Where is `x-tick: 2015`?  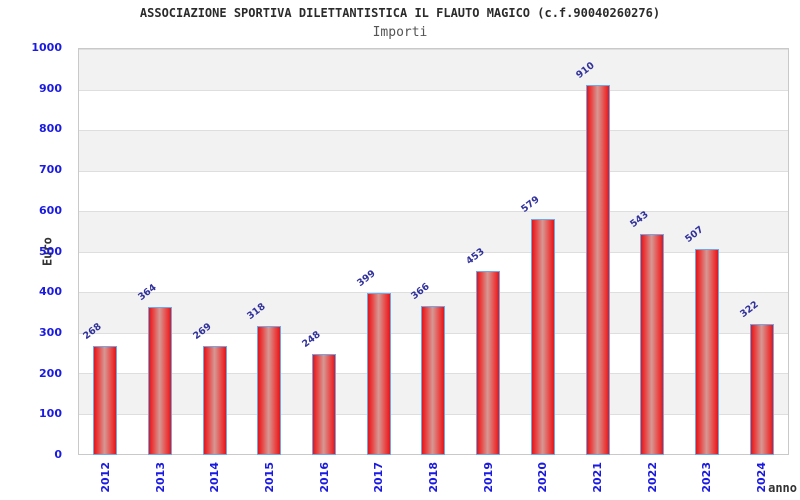 x-tick: 2015 is located at coordinates (269, 477).